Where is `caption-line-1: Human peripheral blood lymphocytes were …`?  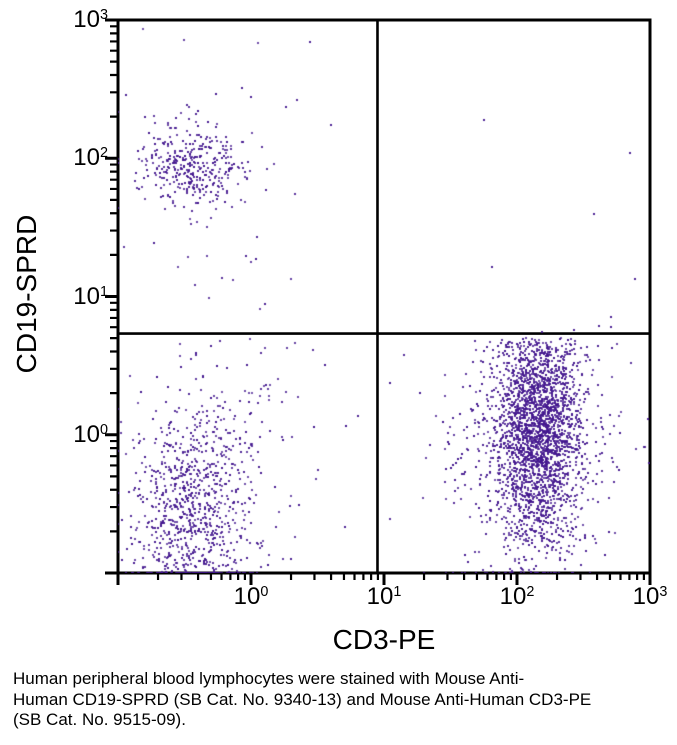 caption-line-1: Human peripheral blood lymphocytes were … is located at coordinates (269, 678).